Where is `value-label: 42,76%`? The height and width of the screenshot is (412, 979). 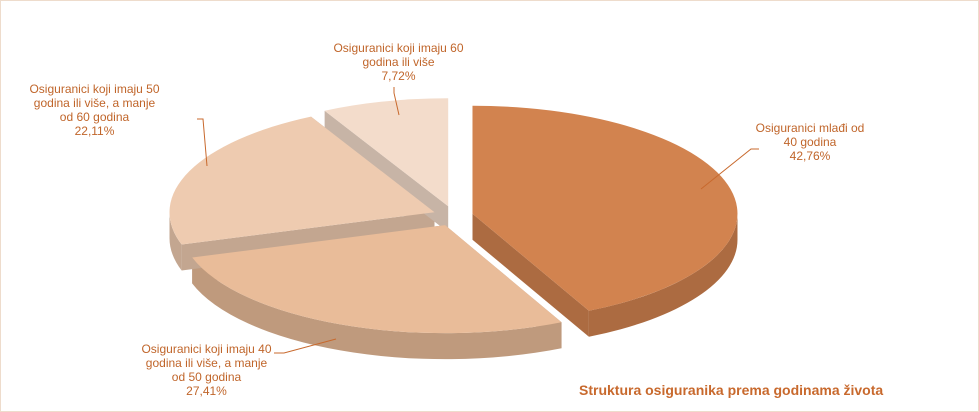 value-label: 42,76% is located at coordinates (810, 156).